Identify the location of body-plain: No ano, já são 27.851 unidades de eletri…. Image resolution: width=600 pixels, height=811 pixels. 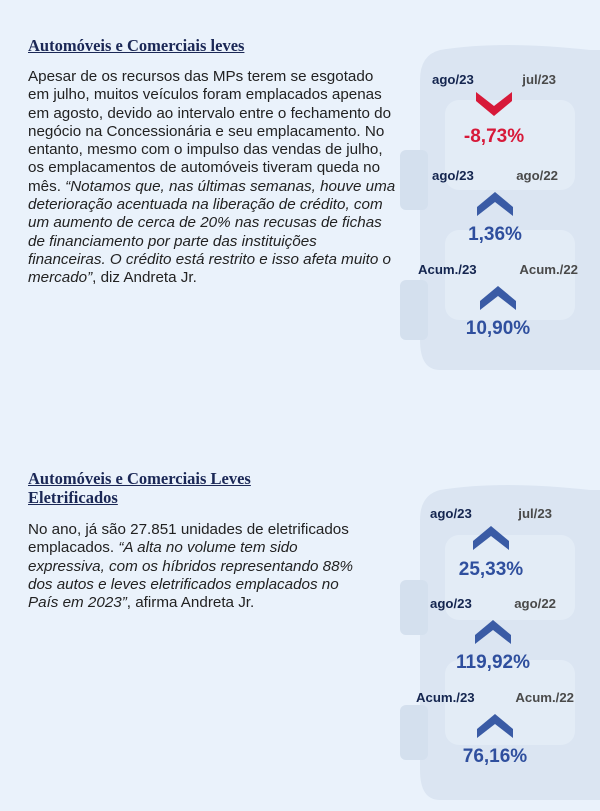
(188, 539).